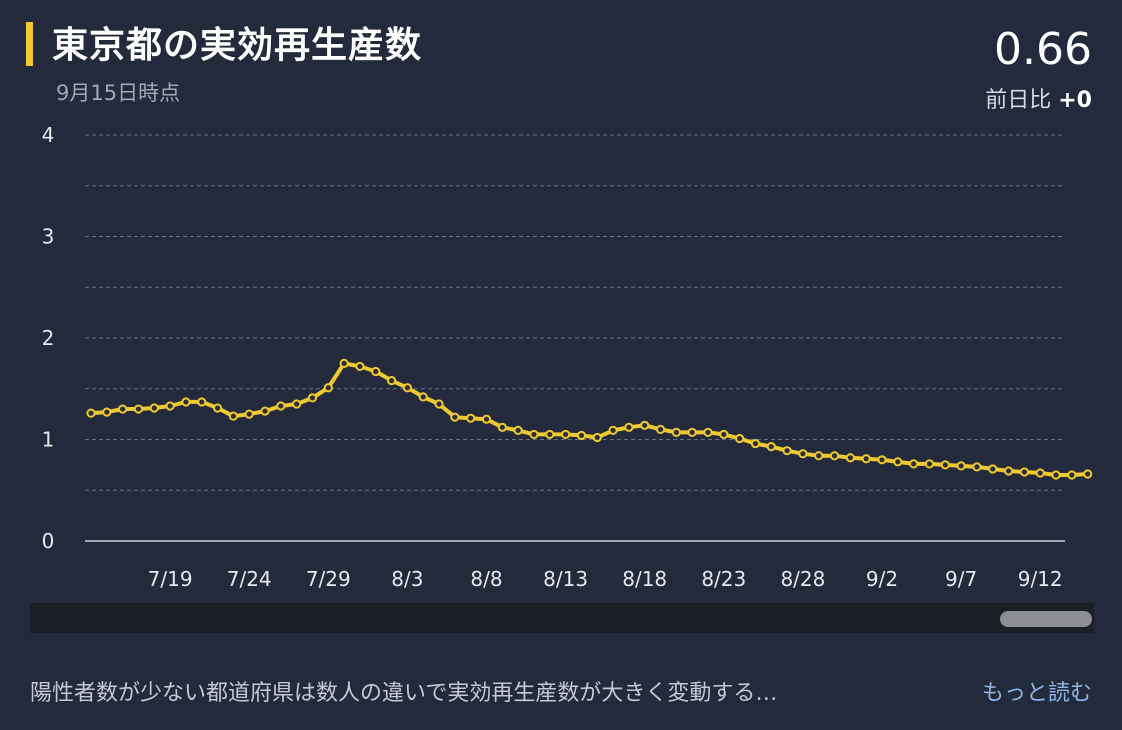 This screenshot has height=730, width=1122. Describe the element at coordinates (961, 579) in the screenshot. I see `x-tick-label: 9/7` at that location.